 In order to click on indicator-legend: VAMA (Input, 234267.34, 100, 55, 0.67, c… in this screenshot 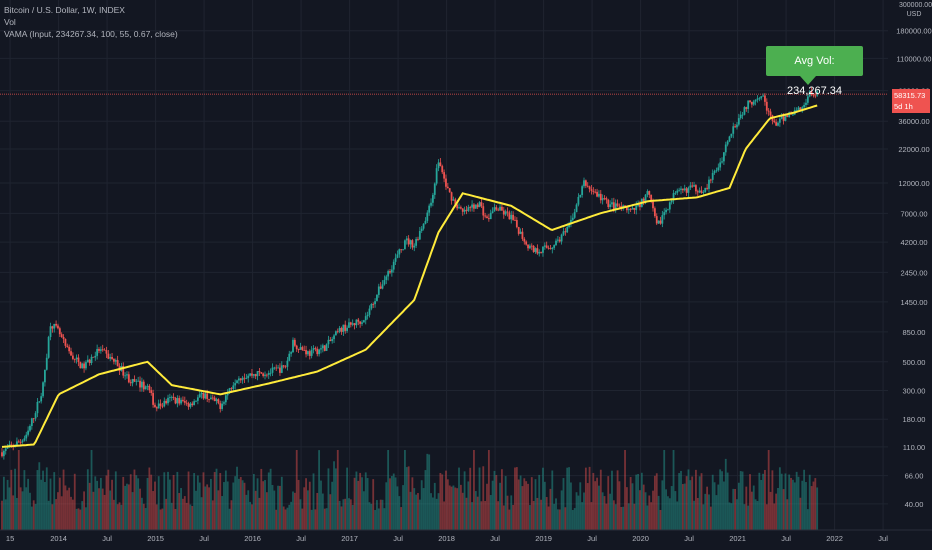, I will do `click(91, 34)`.